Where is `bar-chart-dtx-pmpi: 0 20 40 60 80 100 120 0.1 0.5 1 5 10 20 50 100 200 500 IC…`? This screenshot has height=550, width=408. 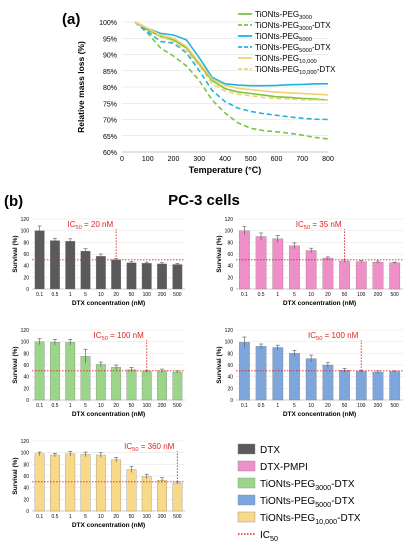 bar-chart-dtx-pmpi: 0 20 40 60 80 100 120 0.1 0.5 1 5 10 20 50 100 200 500 IC… is located at coordinates (309, 262).